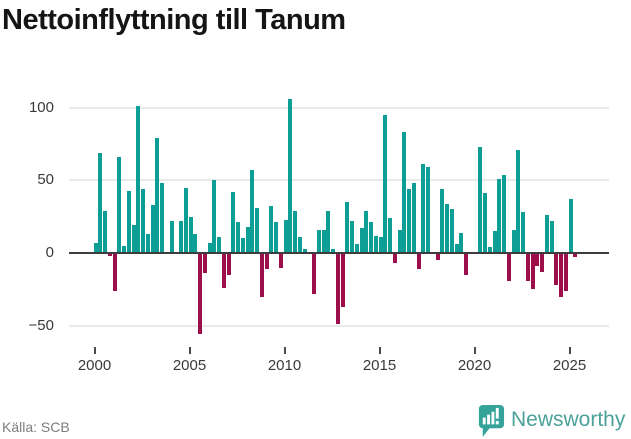 The width and height of the screenshot is (631, 439). What do you see at coordinates (219, 245) in the screenshot?
I see `bar-q26` at bounding box center [219, 245].